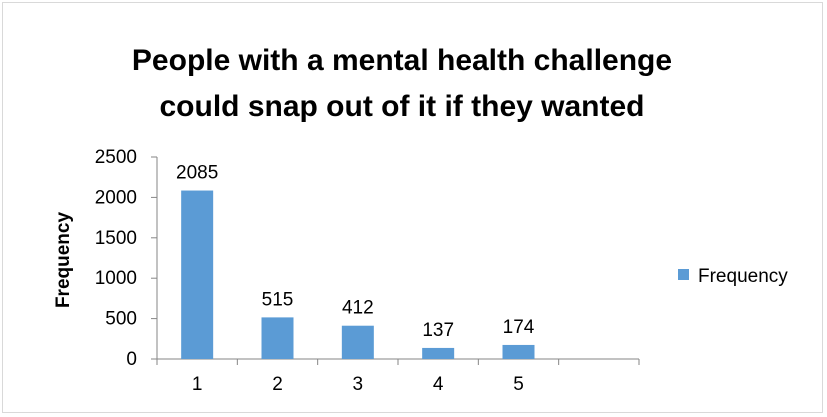 The height and width of the screenshot is (417, 827). I want to click on x-tick-label: 2, so click(277, 384).